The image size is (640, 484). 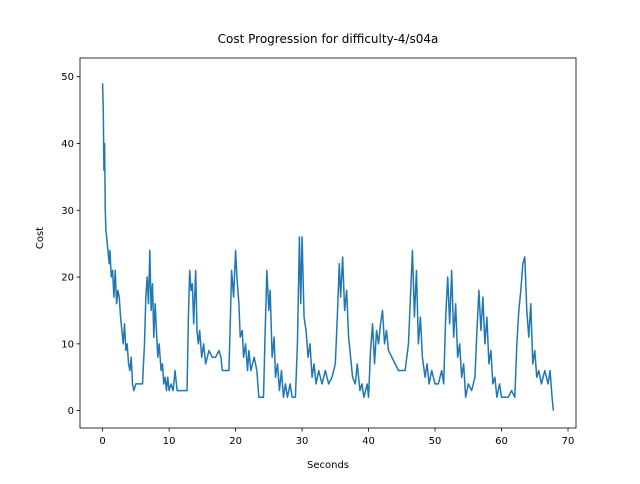 I want to click on x-tick-label: 50, so click(x=435, y=441).